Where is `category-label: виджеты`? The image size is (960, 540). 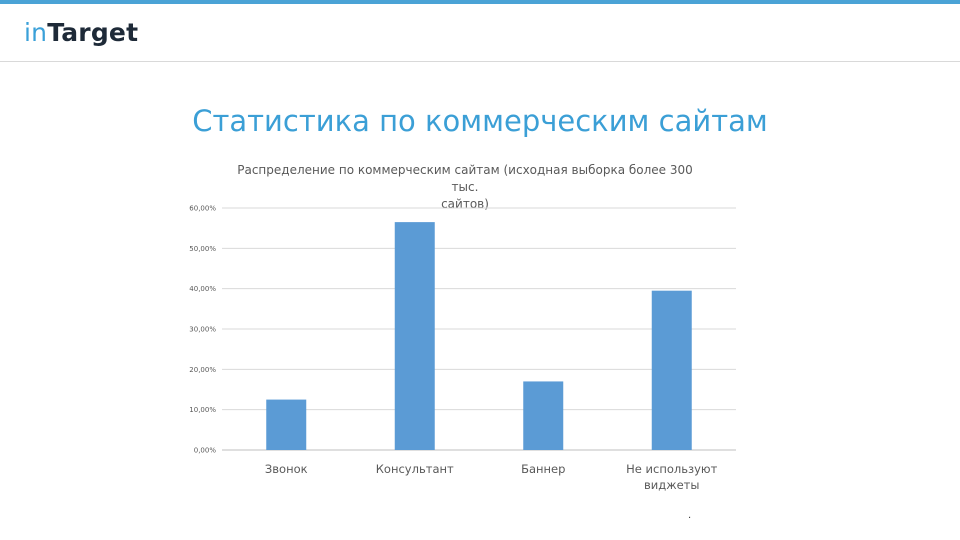 category-label: виджеты is located at coordinates (671, 485).